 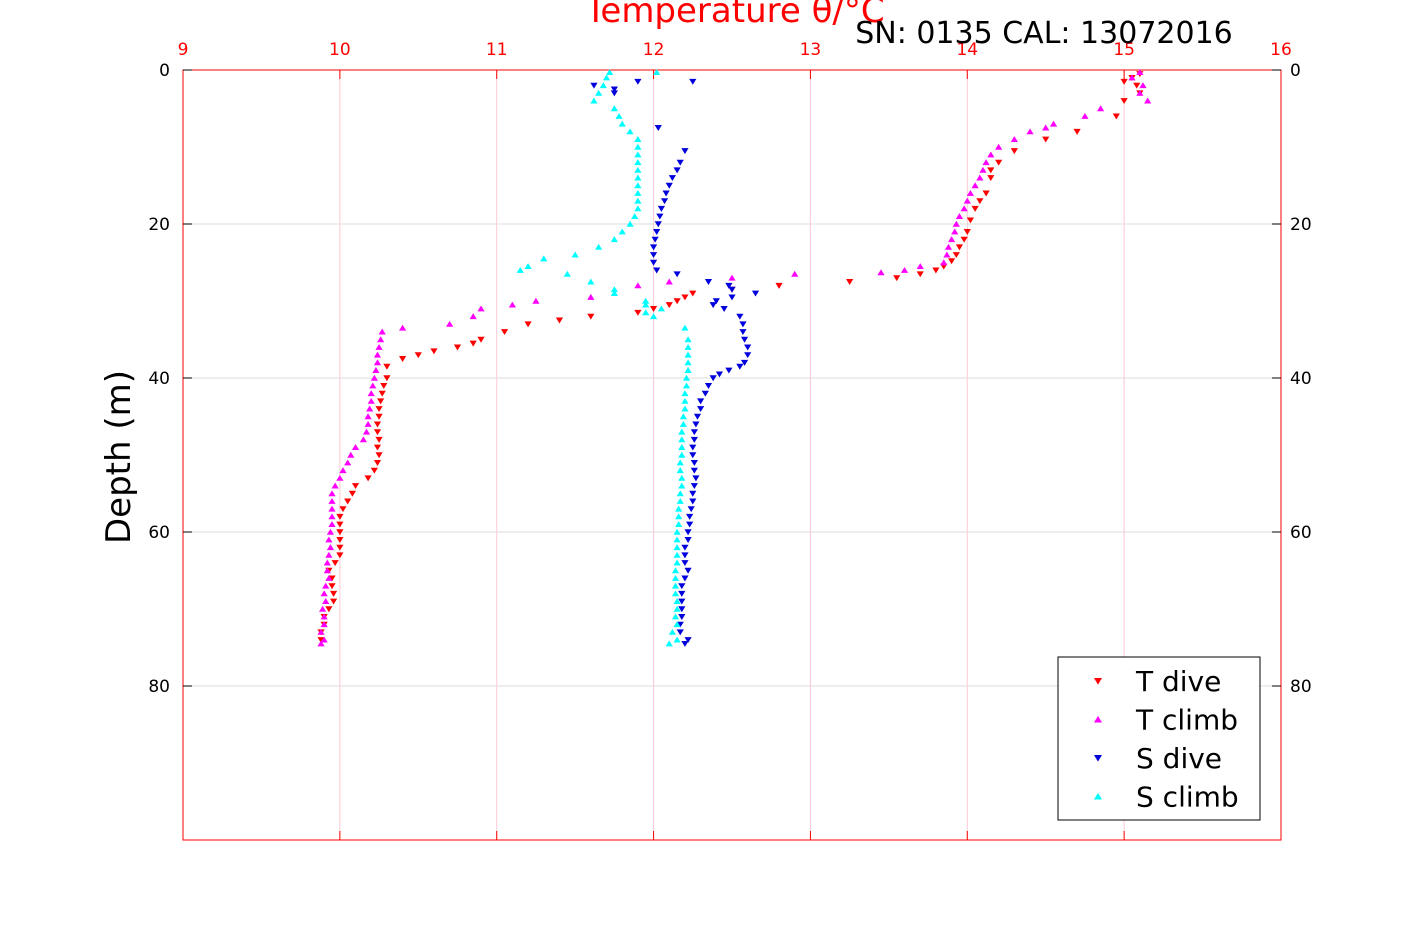 I want to click on x-tick-label: 16, so click(x=1281, y=50).